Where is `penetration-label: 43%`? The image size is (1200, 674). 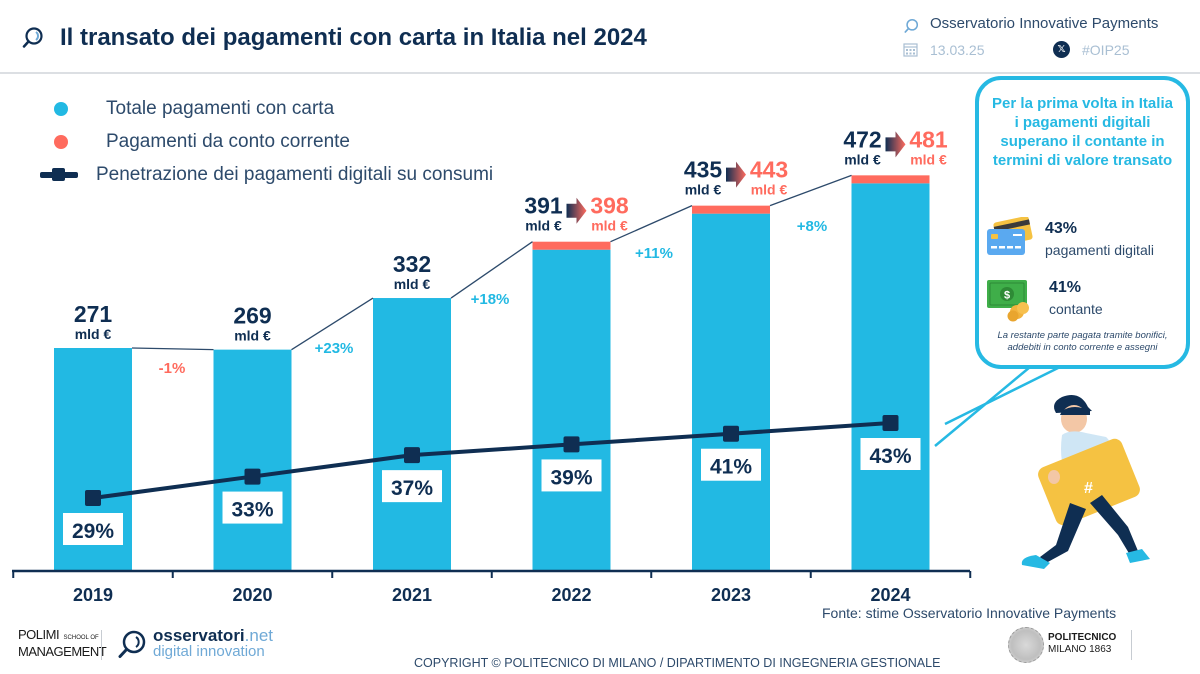
penetration-label: 43% is located at coordinates (890, 456).